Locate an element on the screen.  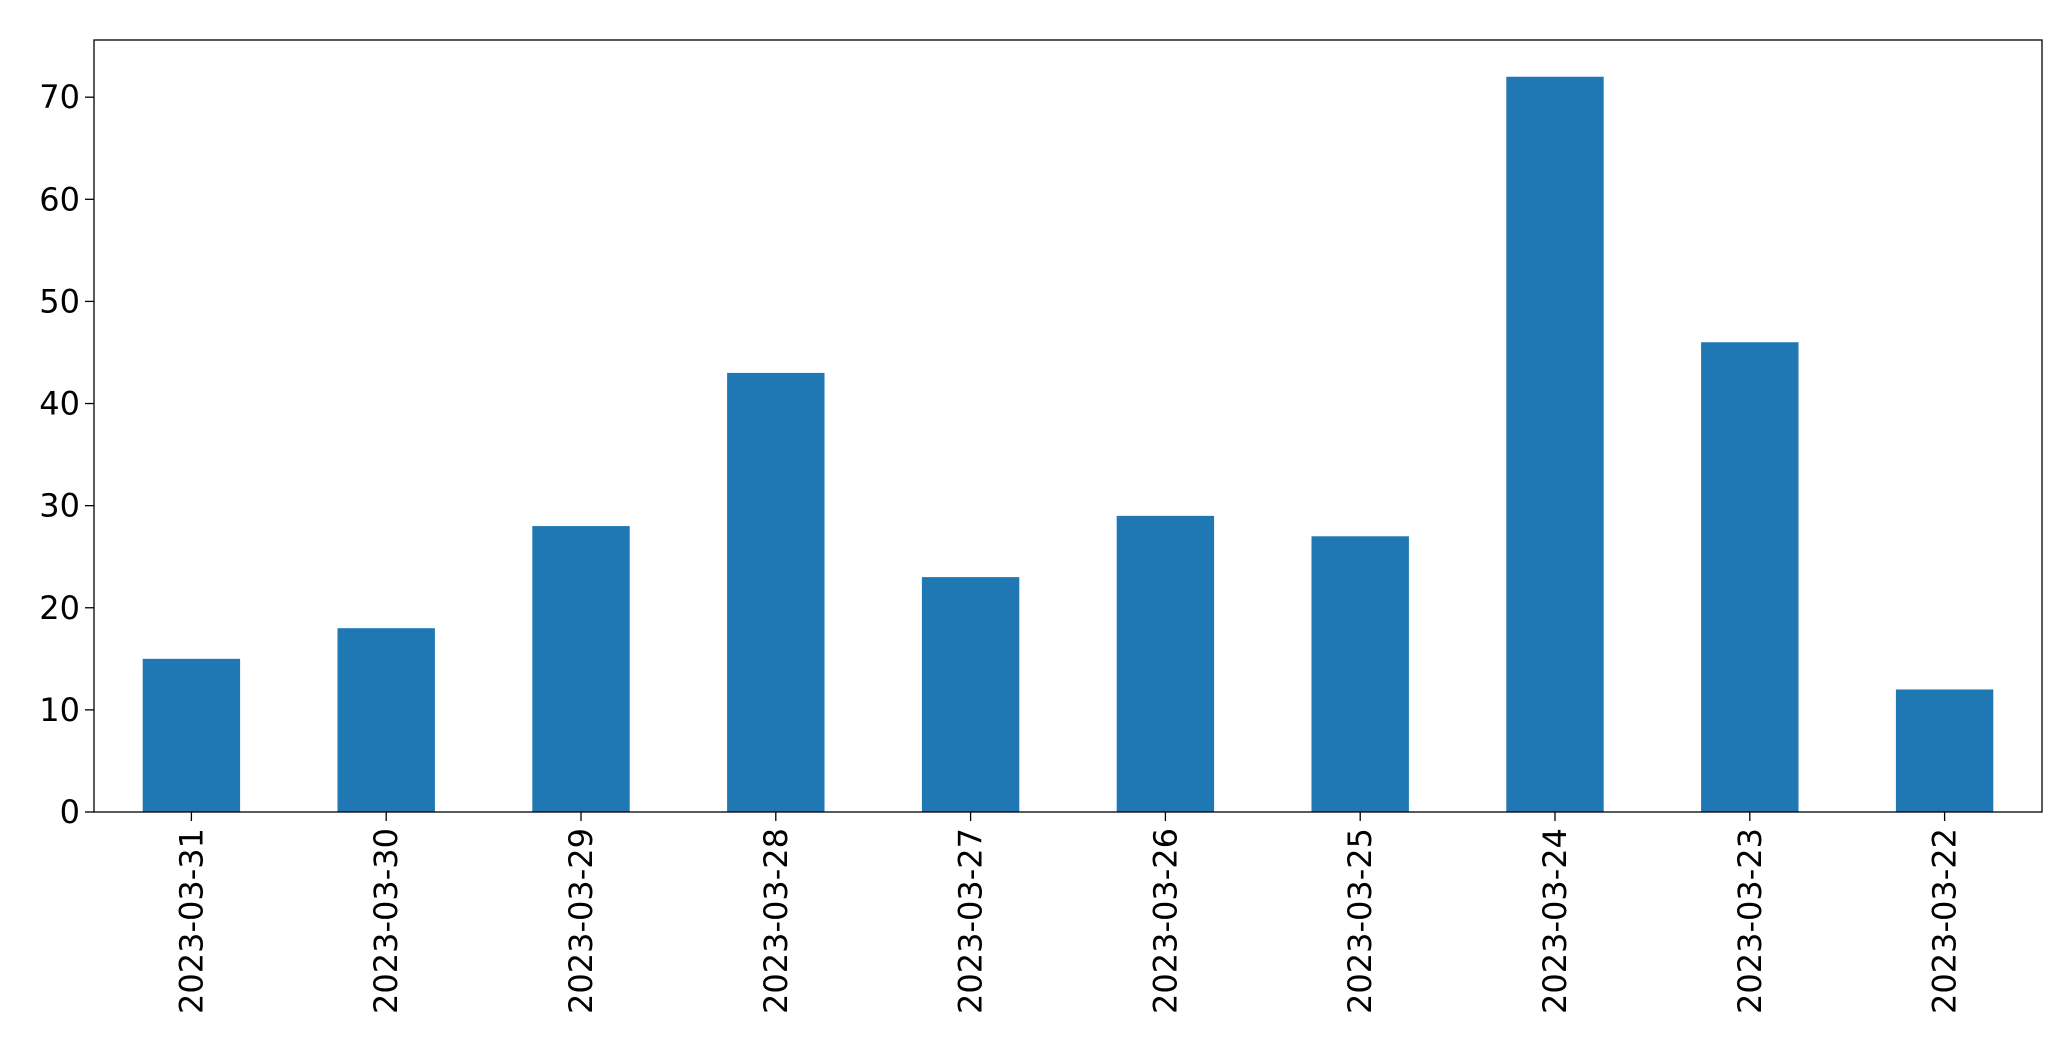
x-tick-label: 2023-03-25 is located at coordinates (1360, 921).